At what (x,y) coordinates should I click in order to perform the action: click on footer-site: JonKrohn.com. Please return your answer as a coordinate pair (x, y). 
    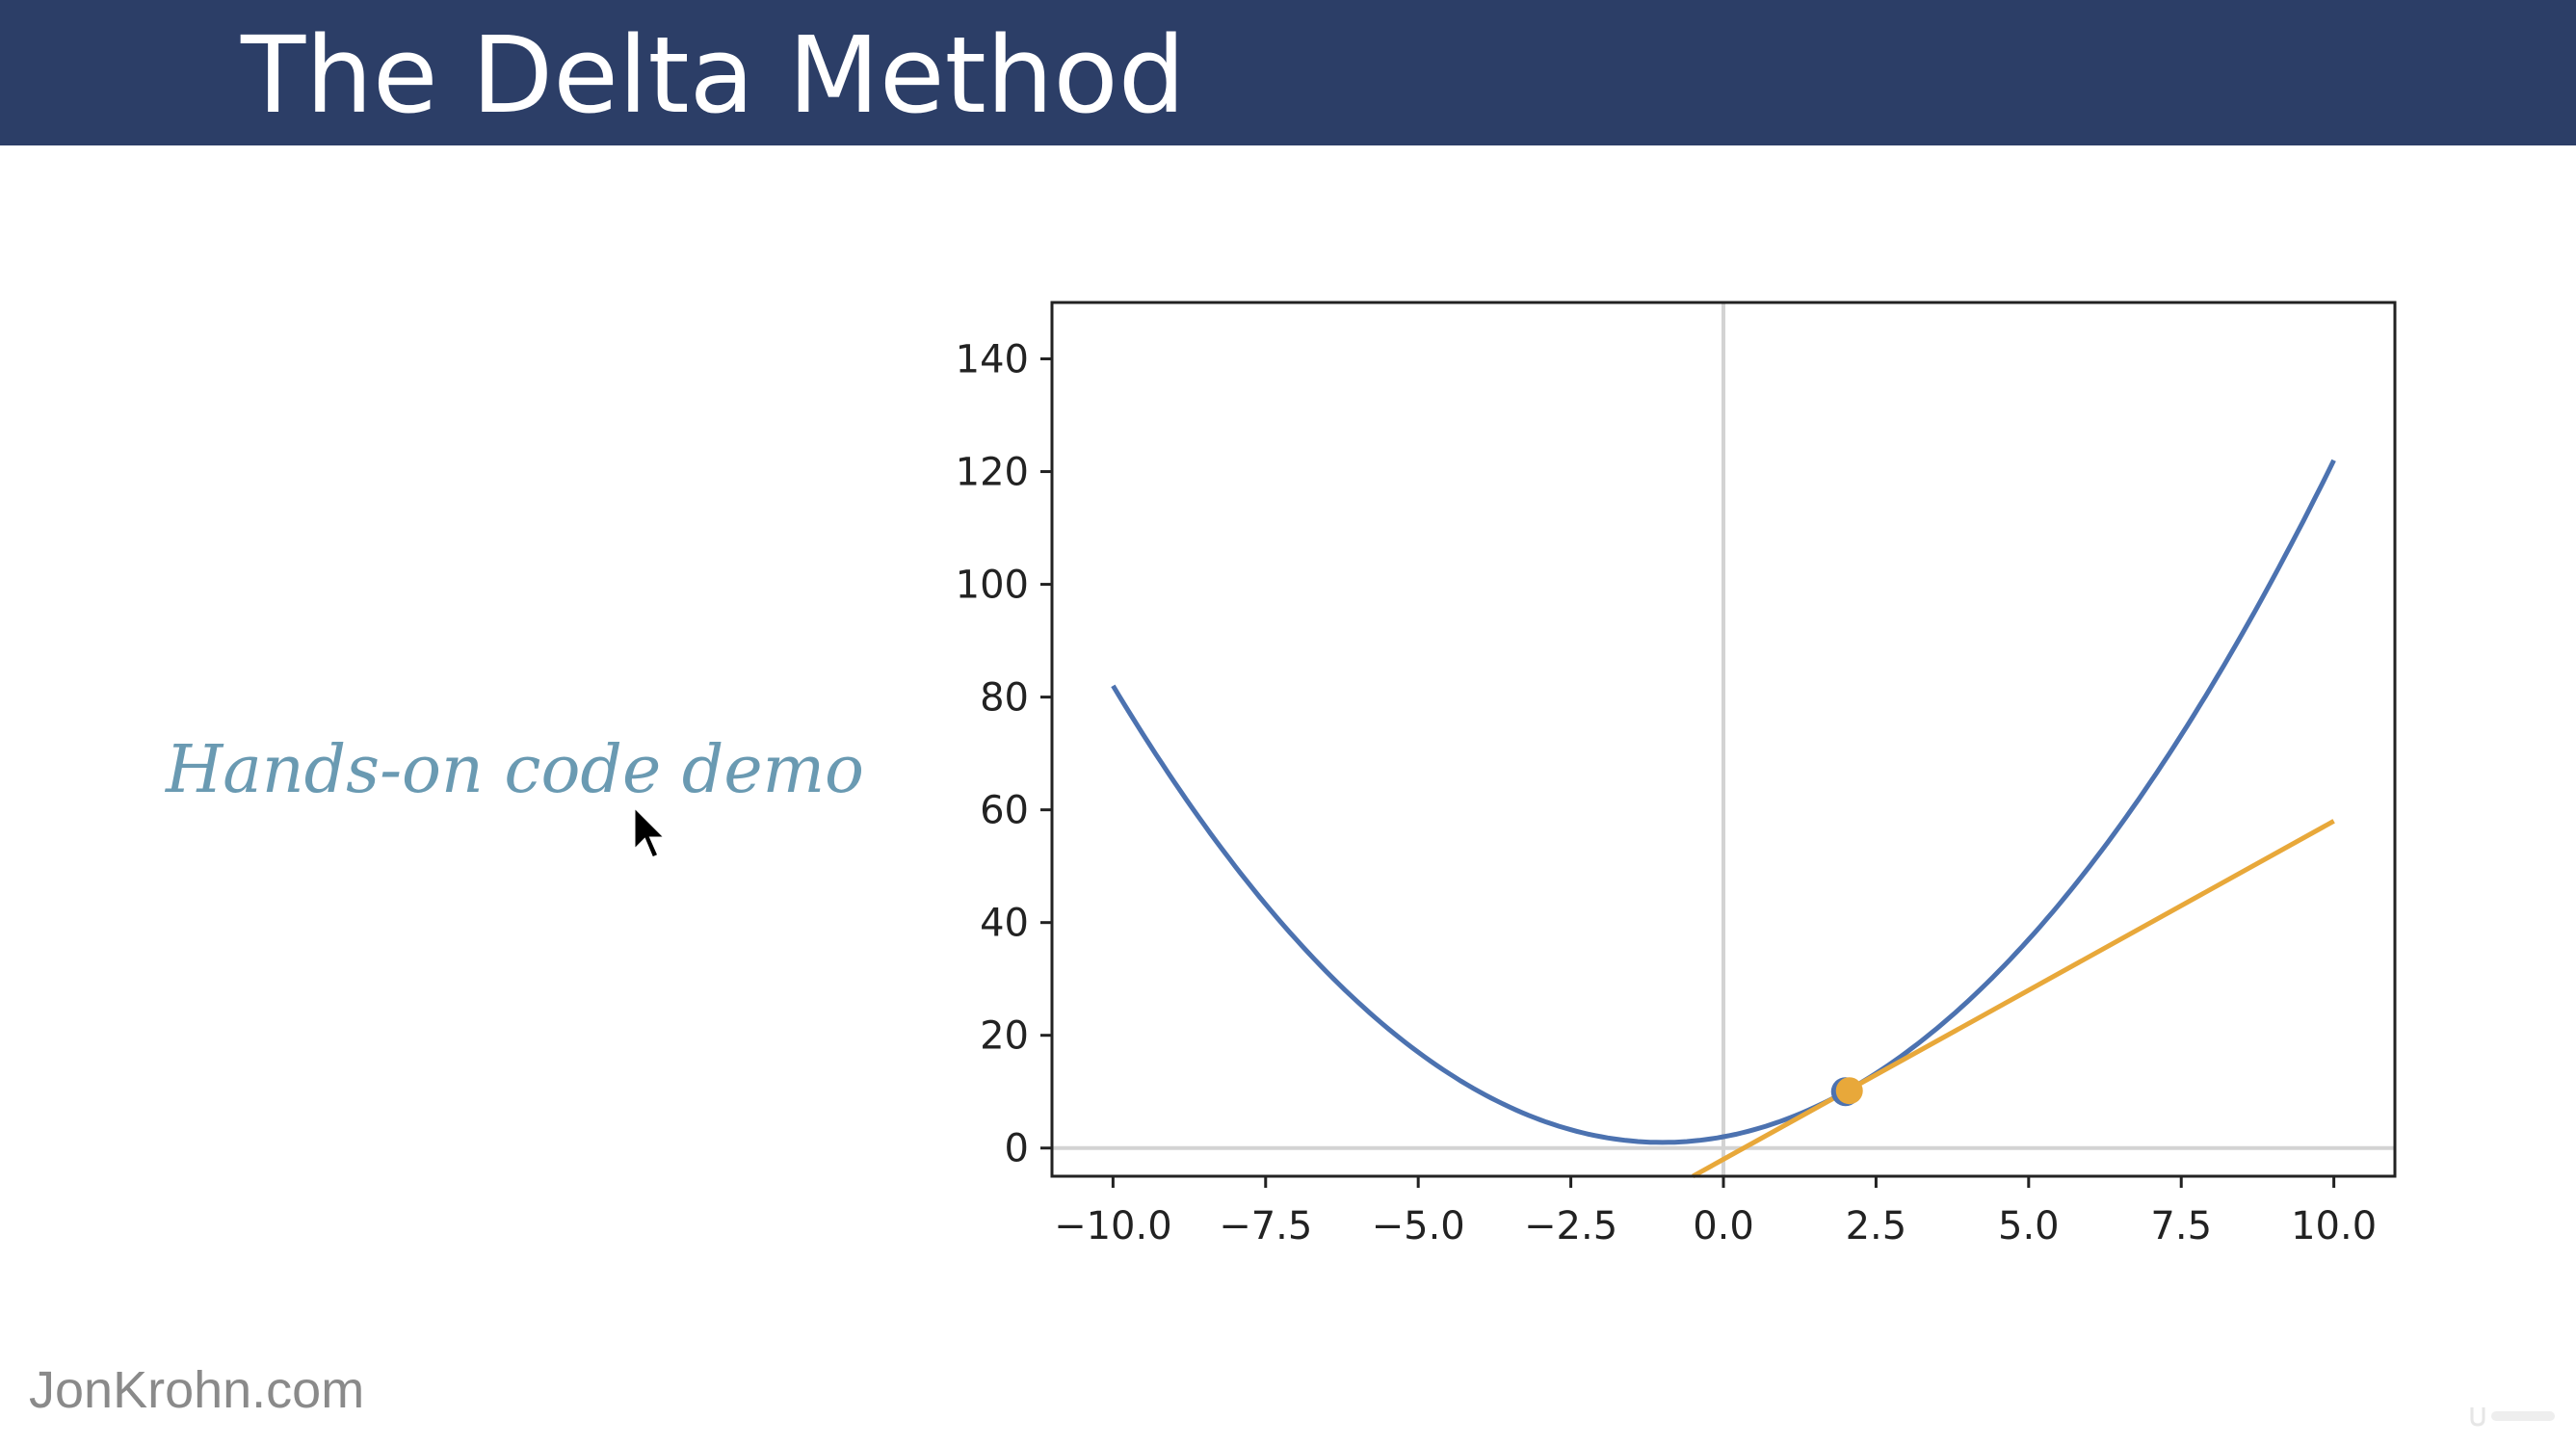
    Looking at the image, I should click on (197, 1390).